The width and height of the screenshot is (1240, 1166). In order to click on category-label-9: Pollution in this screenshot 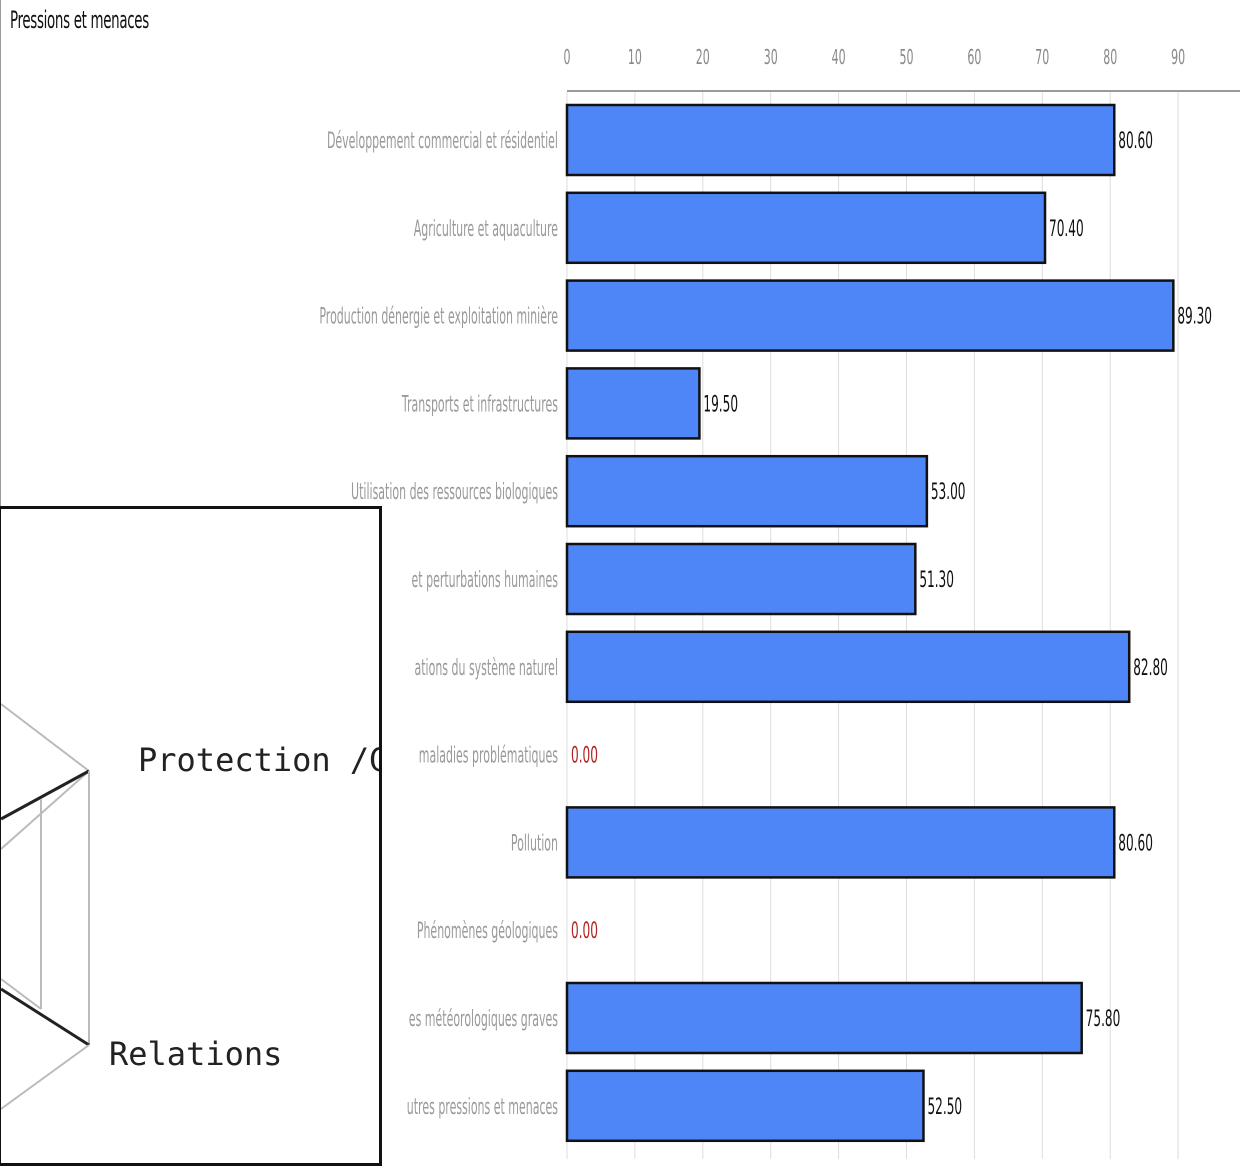, I will do `click(534, 843)`.